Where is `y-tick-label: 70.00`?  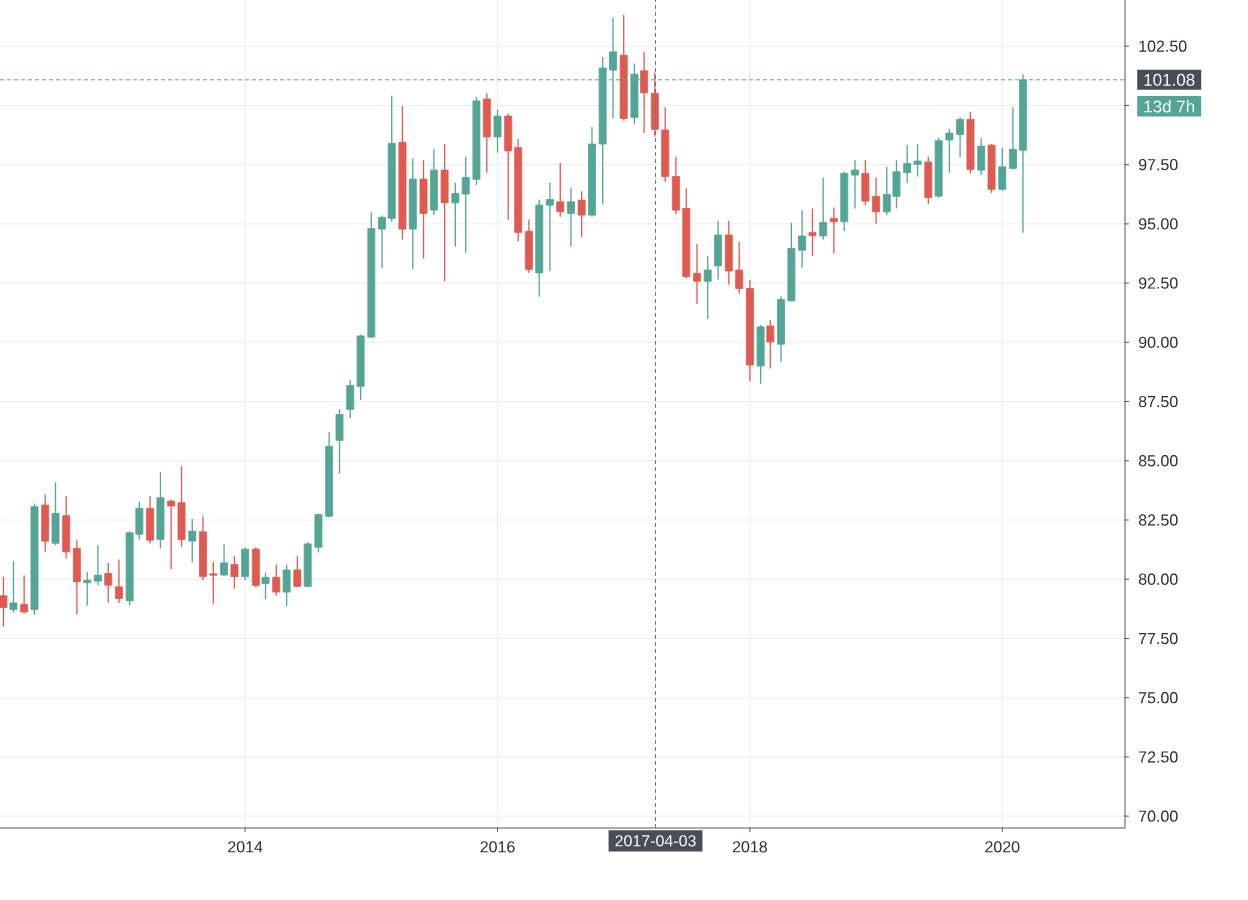 y-tick-label: 70.00 is located at coordinates (1158, 816).